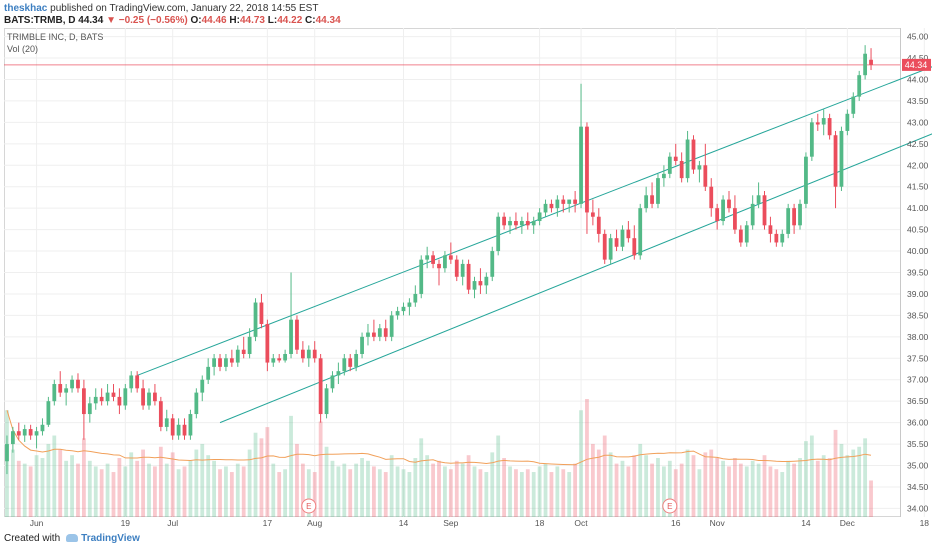  Describe the element at coordinates (916, 64) in the screenshot. I see `last-price-tag` at that location.